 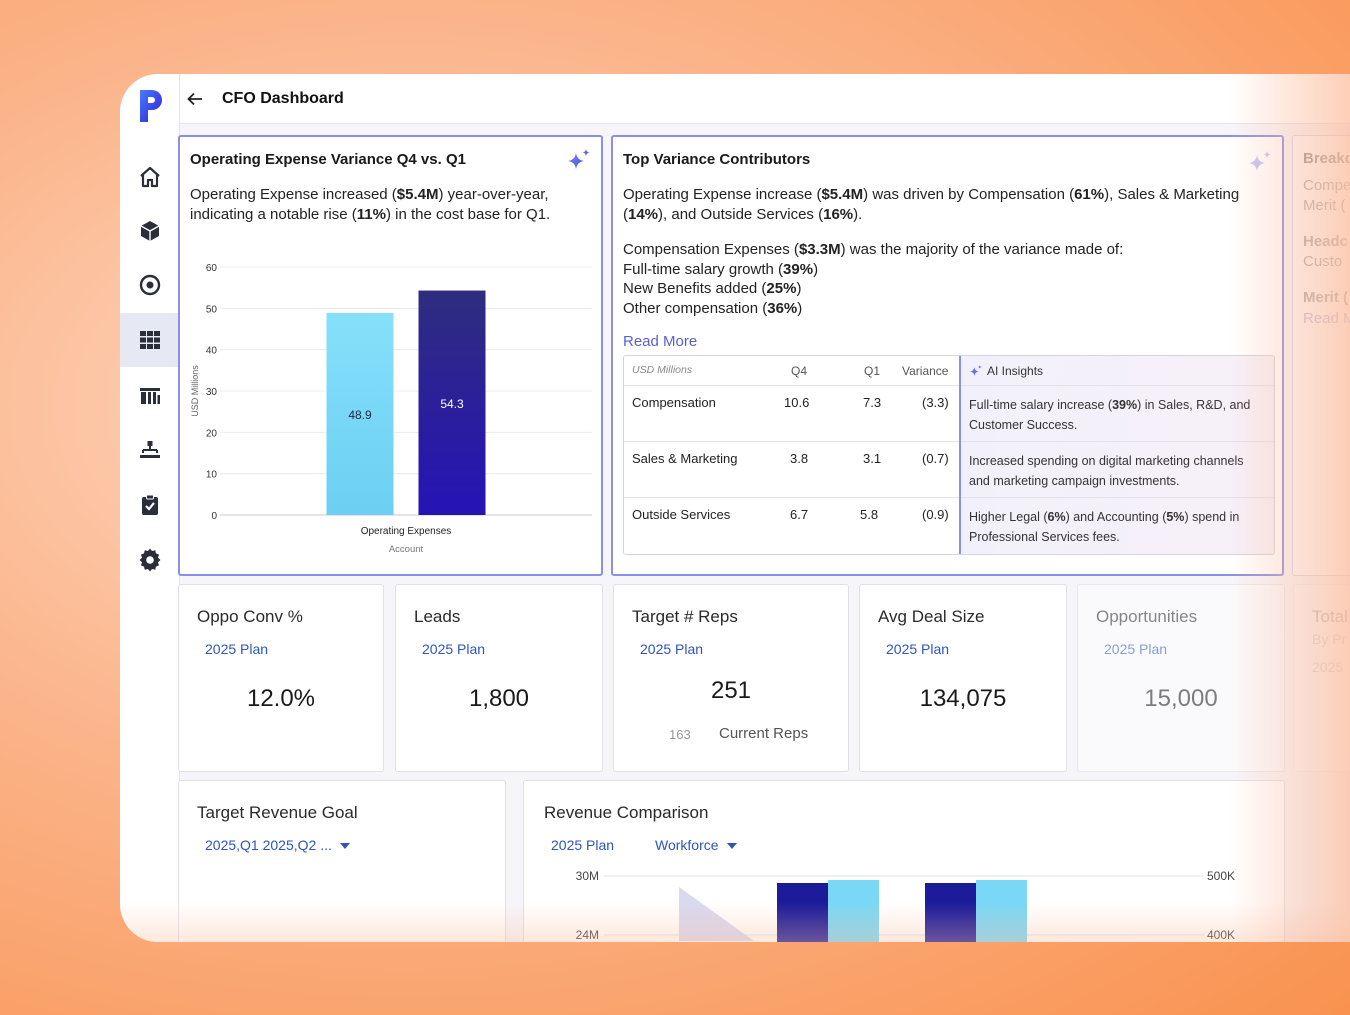 What do you see at coordinates (1181, 698) in the screenshot?
I see `kpi-value: 15,000` at bounding box center [1181, 698].